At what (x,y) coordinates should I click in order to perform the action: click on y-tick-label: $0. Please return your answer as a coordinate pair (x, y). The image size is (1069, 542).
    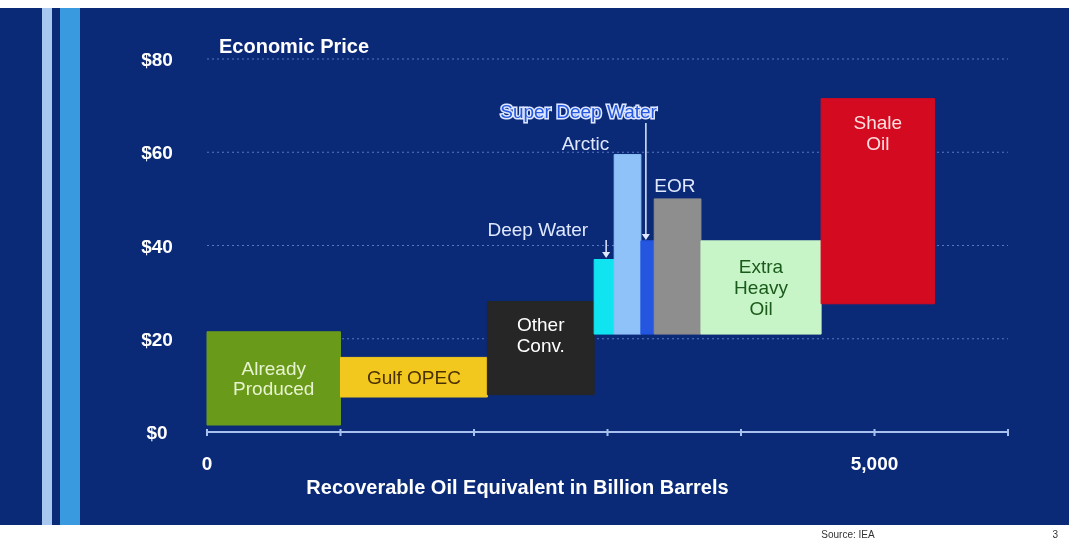
    Looking at the image, I should click on (157, 432).